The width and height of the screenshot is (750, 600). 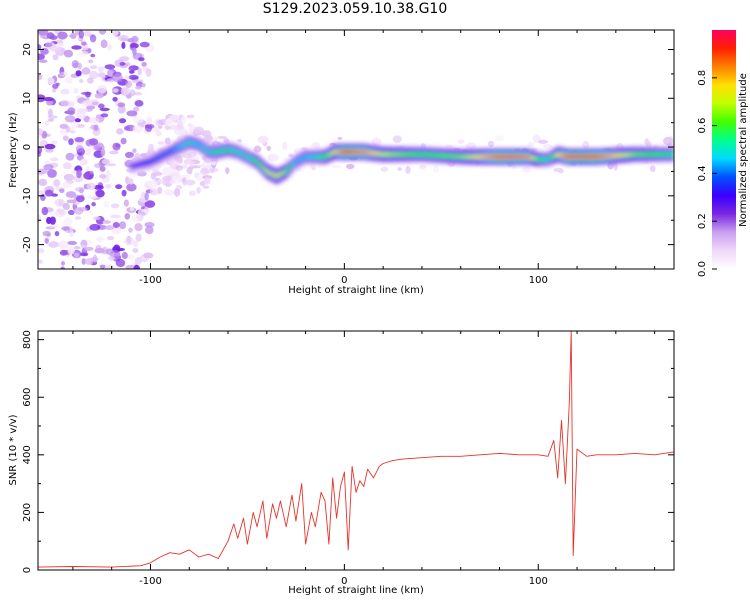 What do you see at coordinates (538, 581) in the screenshot?
I see `snr-xtick-label: 100` at bounding box center [538, 581].